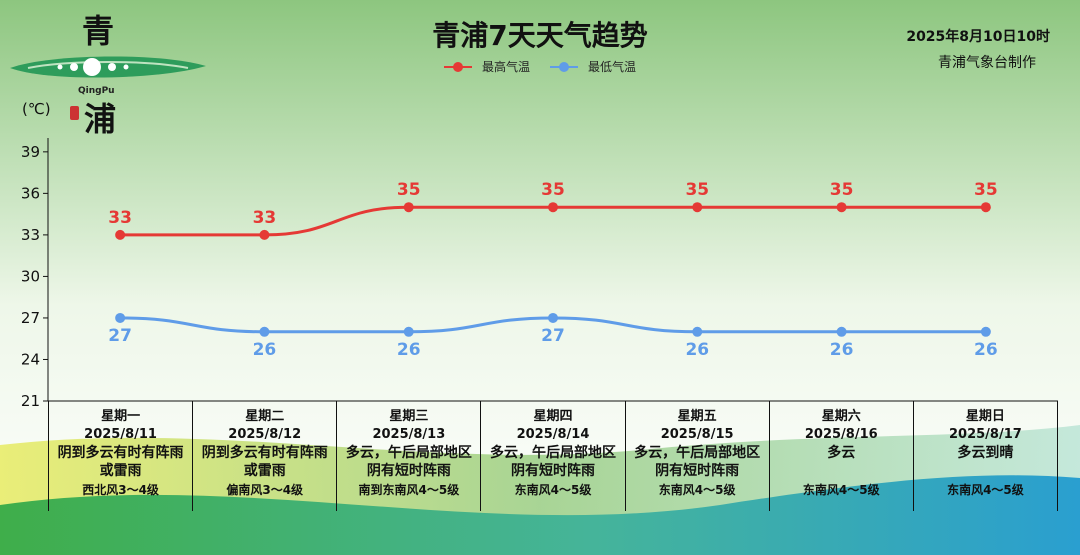  What do you see at coordinates (265, 416) in the screenshot?
I see `forecast-weekday: 星期二` at bounding box center [265, 416].